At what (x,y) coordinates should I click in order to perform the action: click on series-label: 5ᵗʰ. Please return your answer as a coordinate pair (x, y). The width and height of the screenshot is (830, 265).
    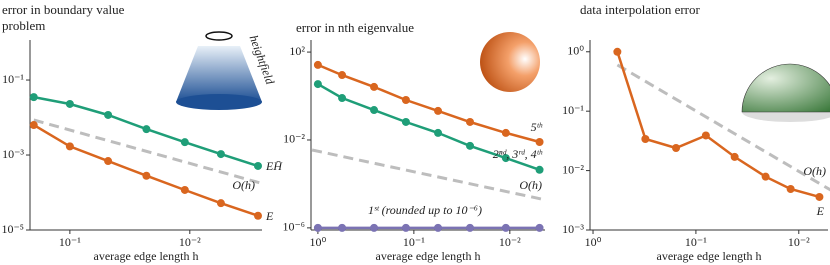
    Looking at the image, I should click on (537, 127).